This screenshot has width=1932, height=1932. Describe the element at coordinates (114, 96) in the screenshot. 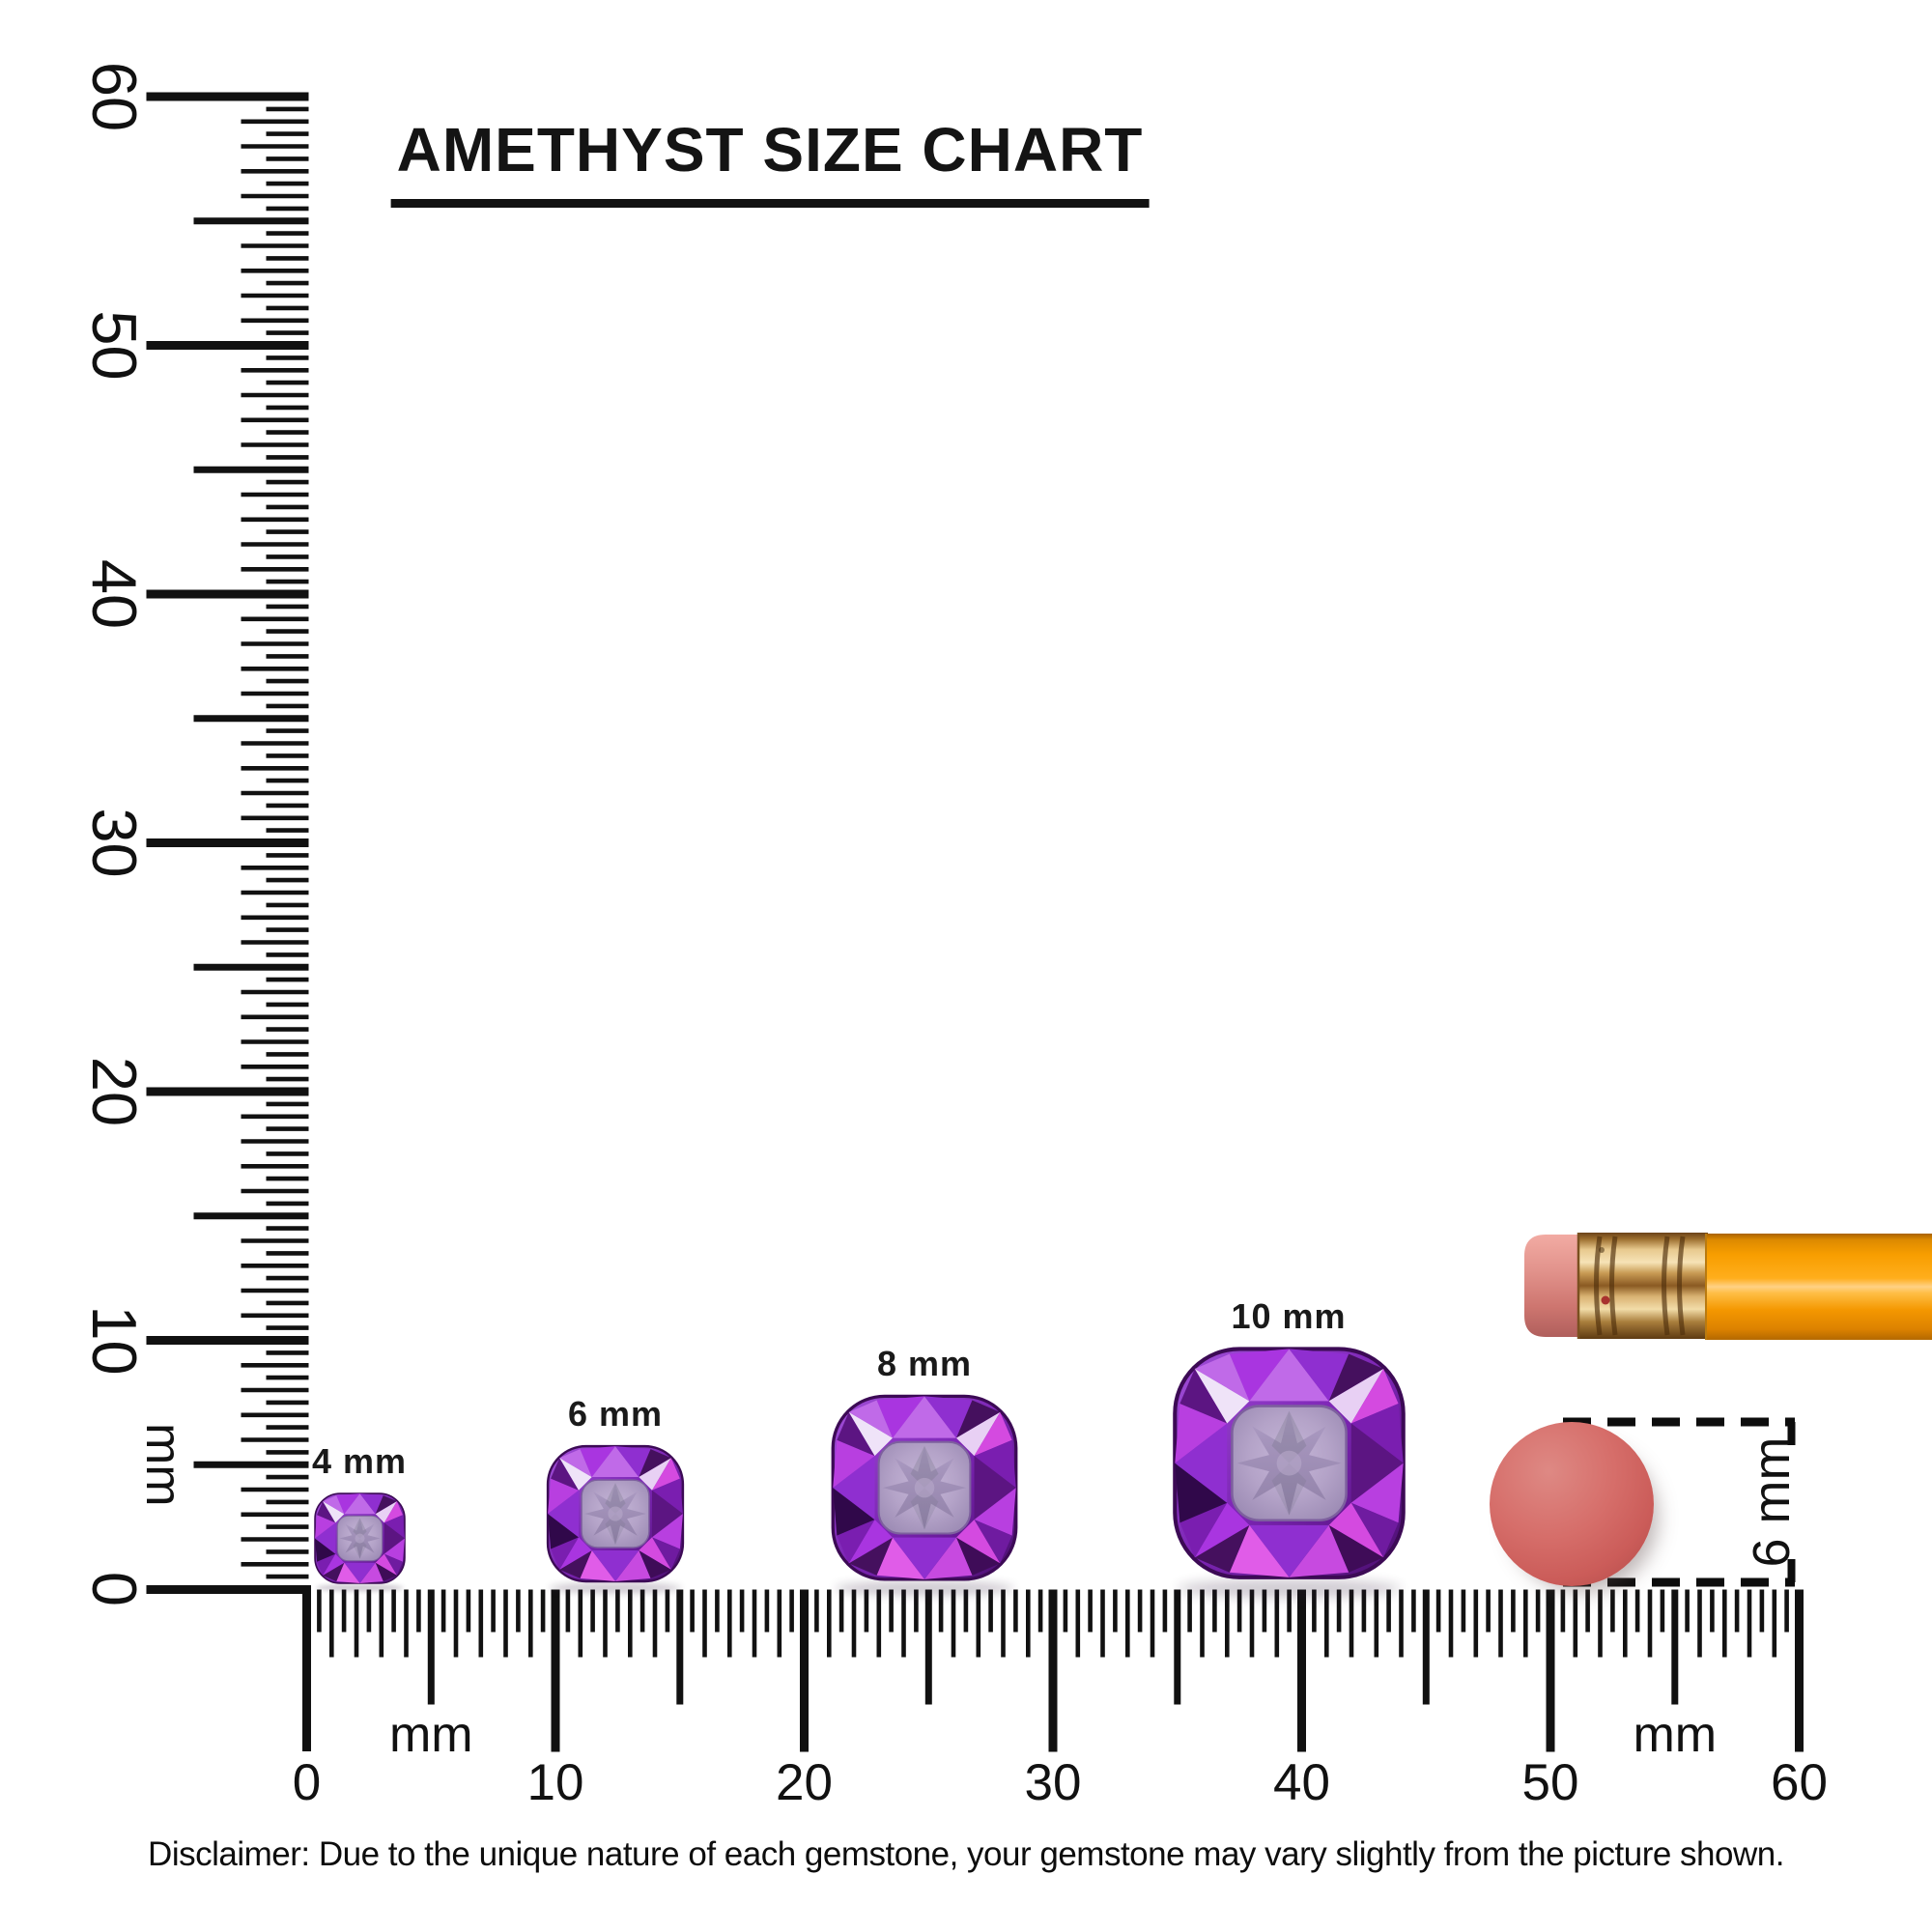

I see `v-ruler-label: 60` at that location.